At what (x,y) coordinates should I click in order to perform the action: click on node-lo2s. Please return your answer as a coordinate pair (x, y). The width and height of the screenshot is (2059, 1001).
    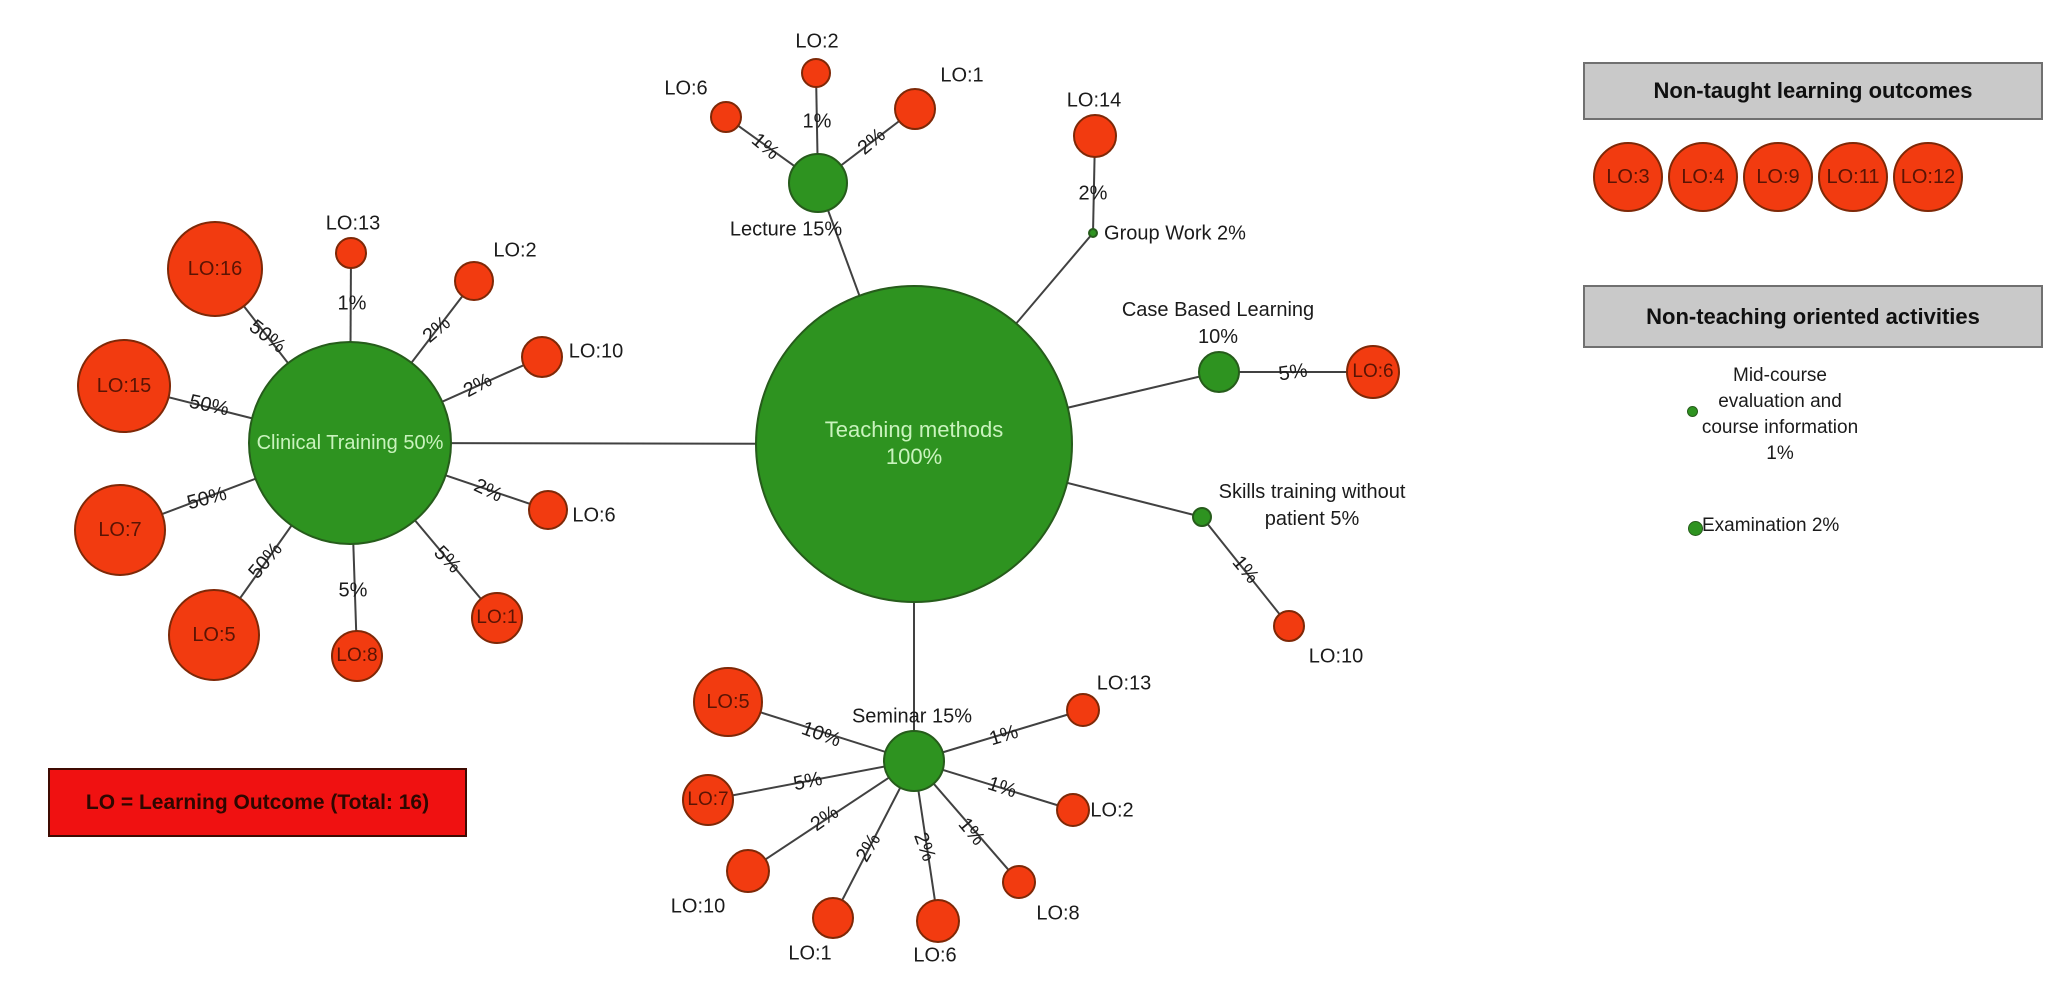
    Looking at the image, I should click on (1073, 810).